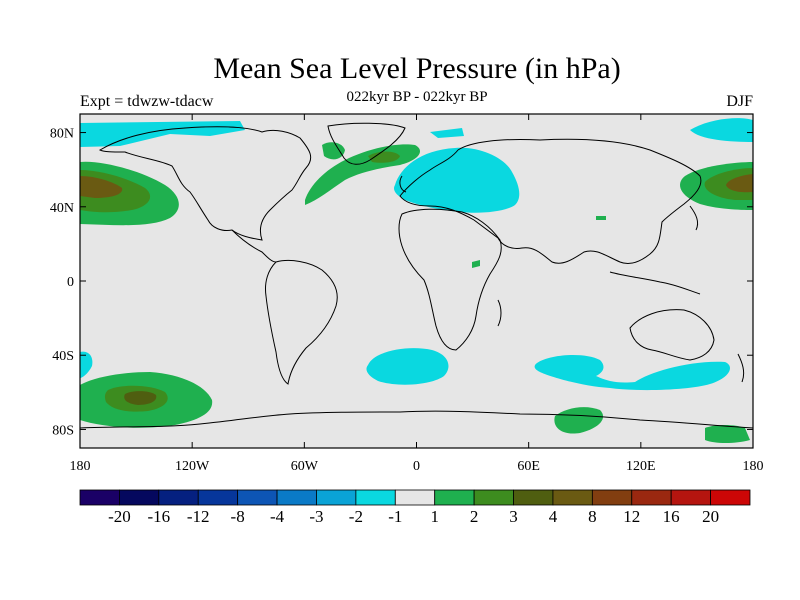 Image resolution: width=800 pixels, height=600 pixels. Describe the element at coordinates (499, 313) in the screenshot. I see `coastline-madagascar` at that location.